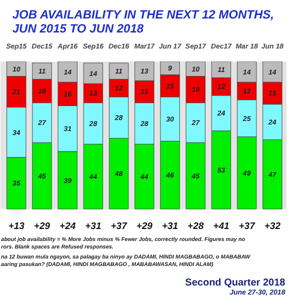  Describe the element at coordinates (143, 22) in the screenshot. I see `chart-title: JOB AVAILABILITY IN THE NEXT 12 MONTHS, JUN 2015 TO JUN 2018` at that location.